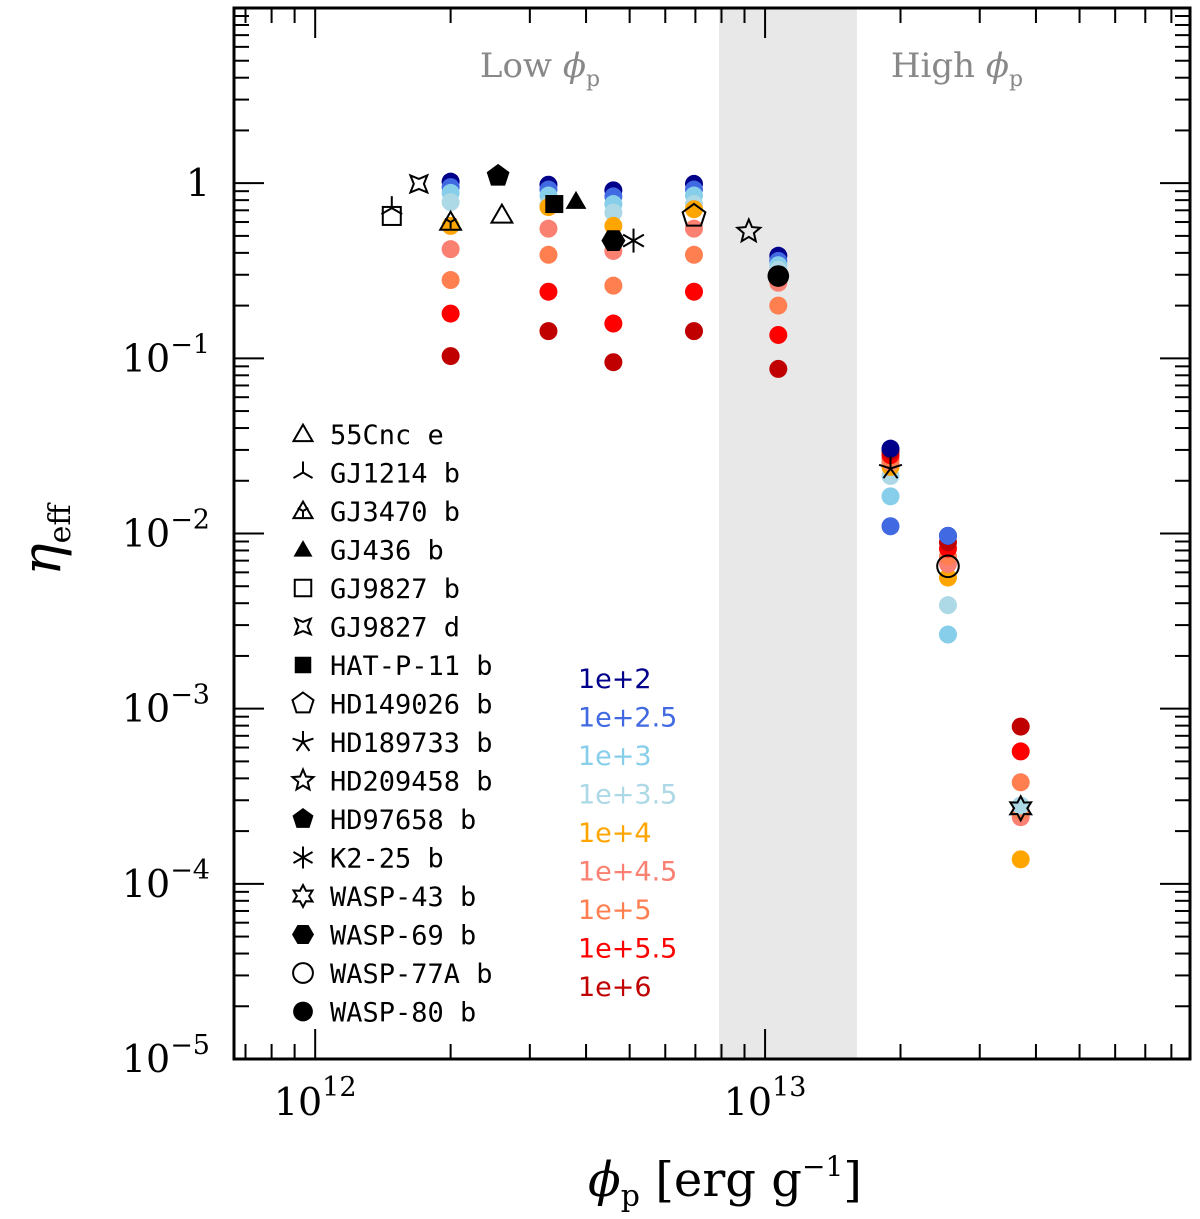 The width and height of the screenshot is (1200, 1219). Describe the element at coordinates (627, 949) in the screenshot. I see `color-legend-label: 1e+5.5` at that location.